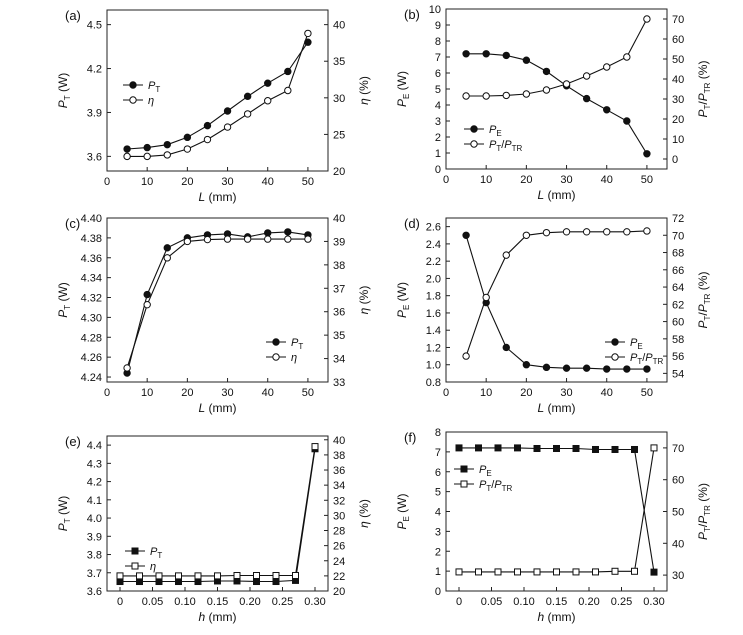 The image size is (743, 635). Describe the element at coordinates (703, 72) in the screenshot. I see `label-unit: (%)` at that location.